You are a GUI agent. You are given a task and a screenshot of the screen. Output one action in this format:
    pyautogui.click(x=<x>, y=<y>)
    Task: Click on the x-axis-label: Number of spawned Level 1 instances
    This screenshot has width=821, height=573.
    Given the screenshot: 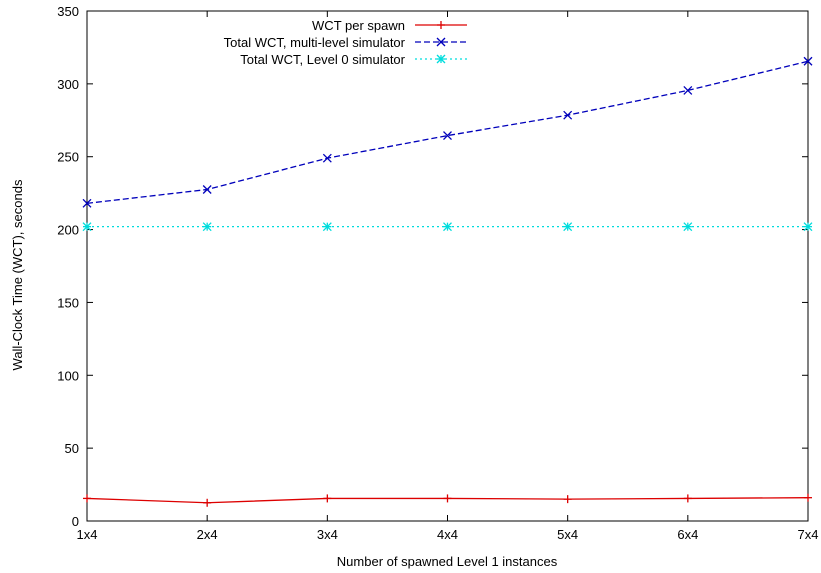 What is the action you would take?
    pyautogui.click(x=447, y=561)
    